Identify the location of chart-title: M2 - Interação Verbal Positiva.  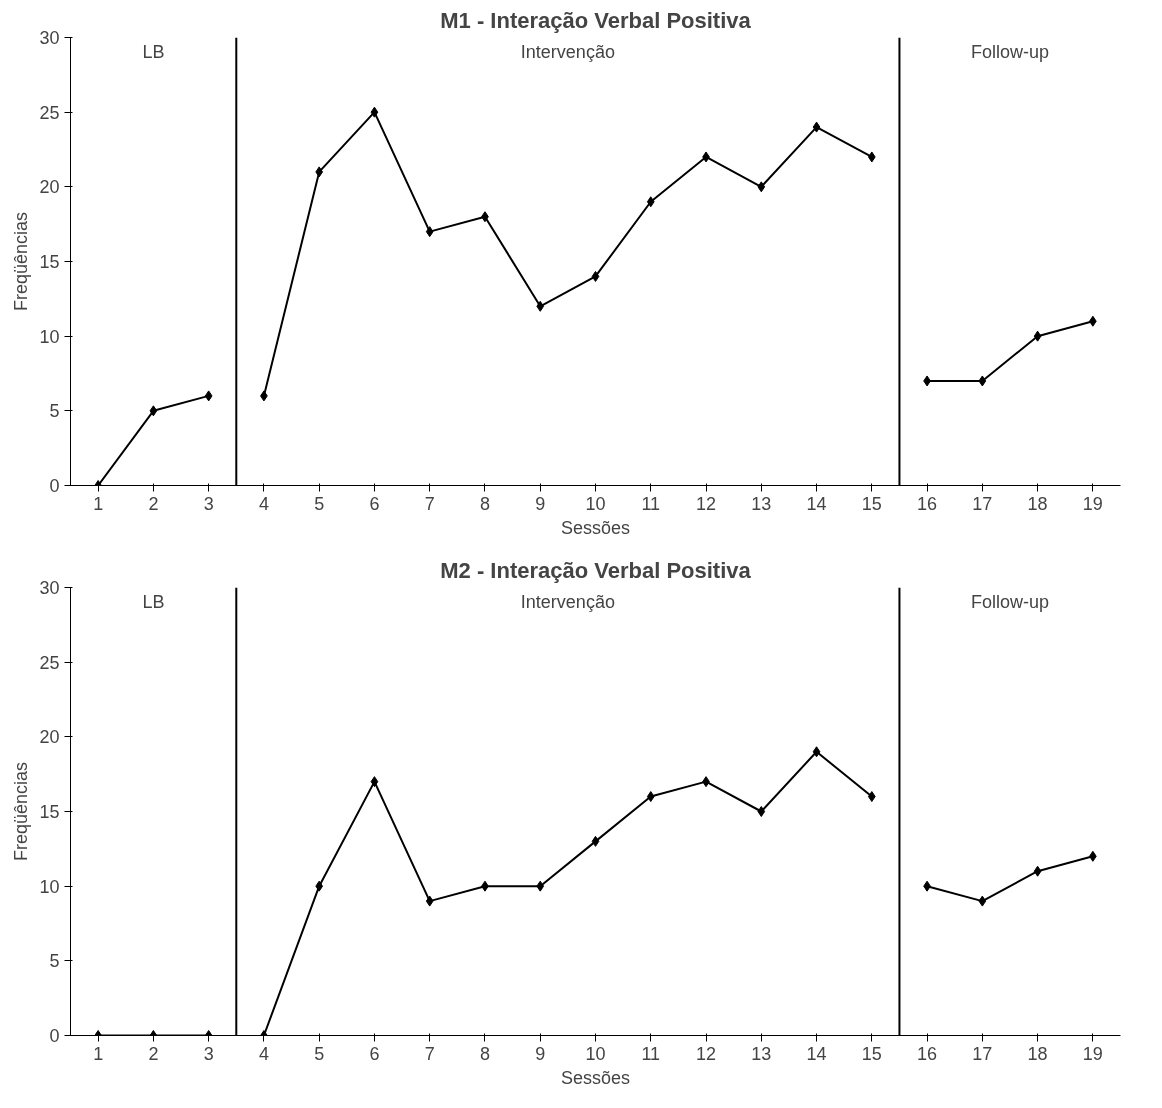
(596, 570).